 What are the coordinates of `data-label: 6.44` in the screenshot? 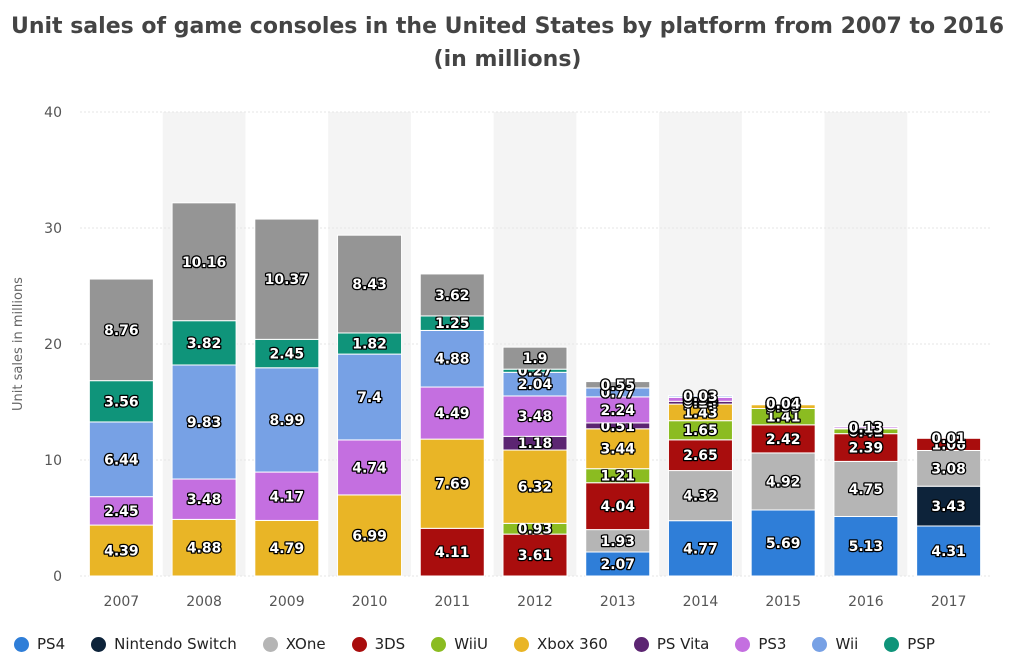 It's located at (121, 460).